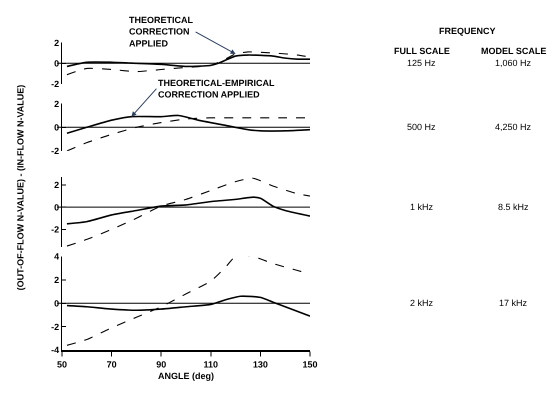 The image size is (557, 400). I want to click on y-tick-label: 4, so click(57, 257).